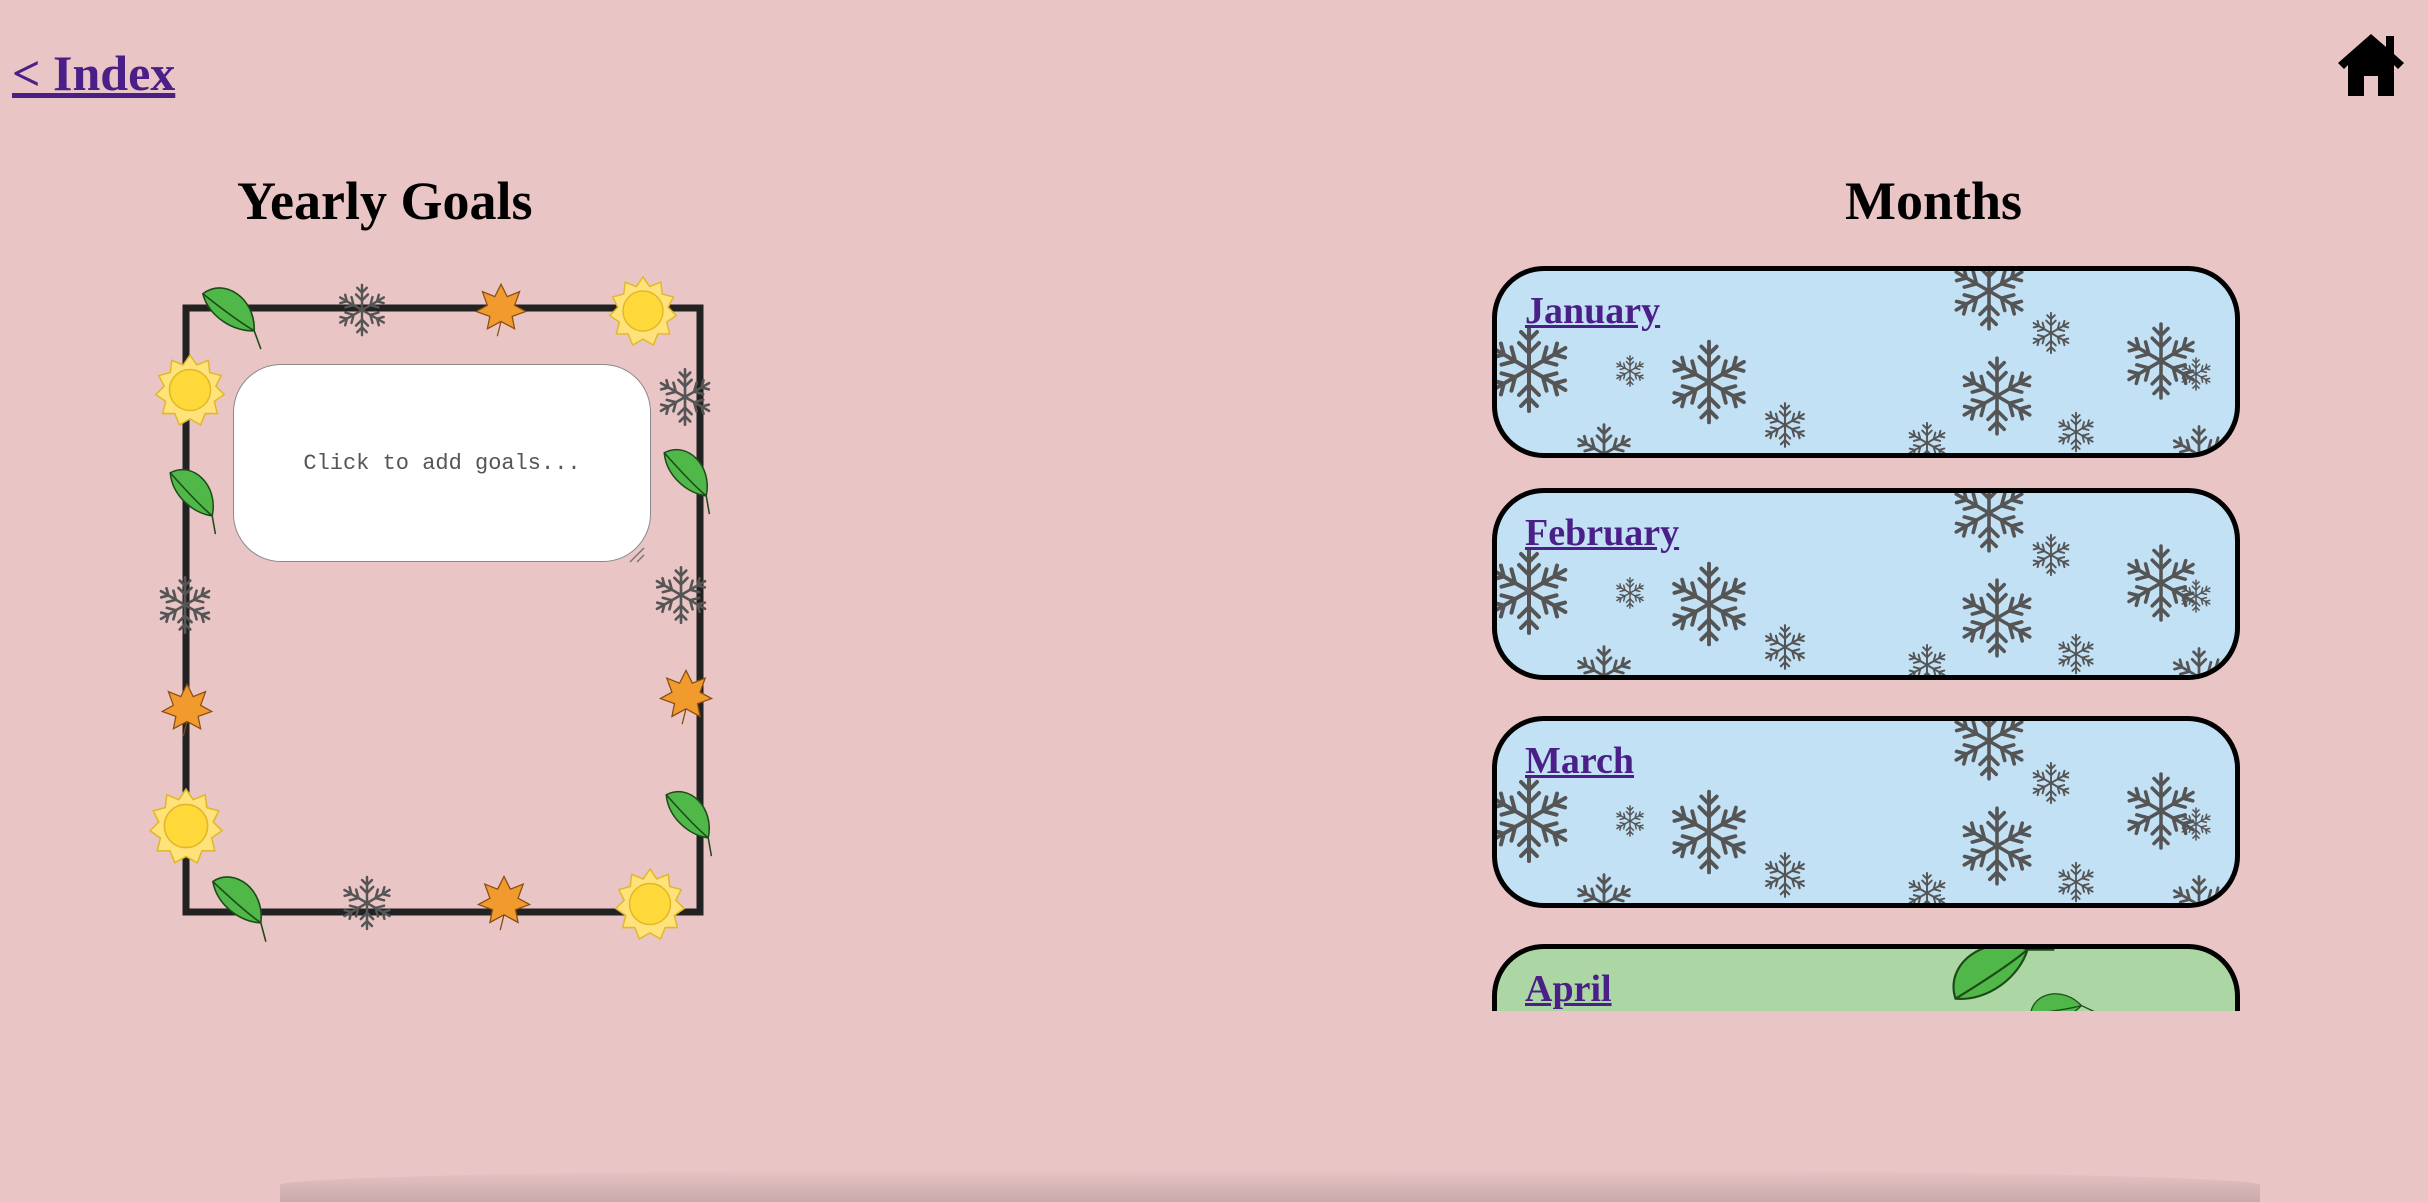  I want to click on month-card-february: February, so click(1866, 584).